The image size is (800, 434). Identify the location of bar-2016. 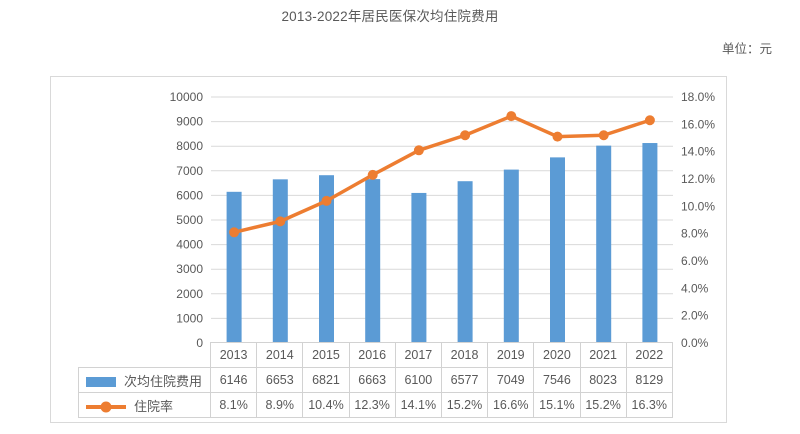
(373, 261).